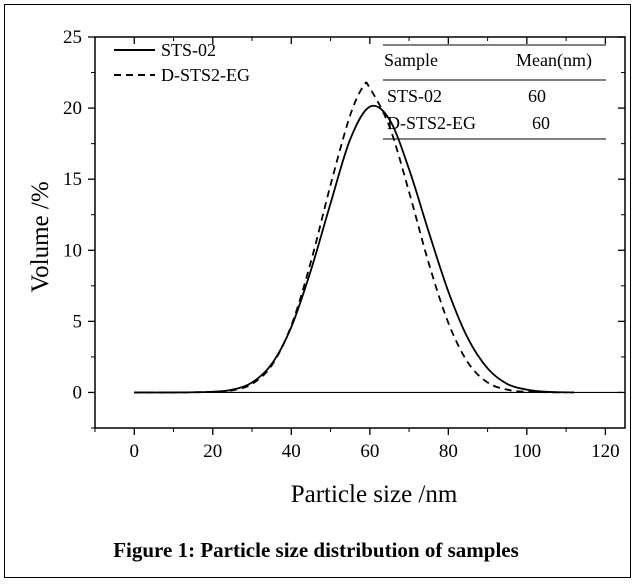 The image size is (637, 584). I want to click on table-cell-mean-1: 60, so click(537, 96).